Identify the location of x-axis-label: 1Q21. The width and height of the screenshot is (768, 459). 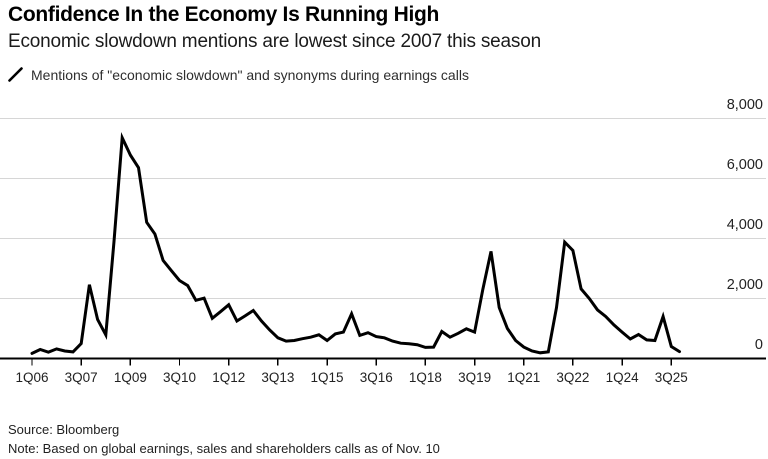
(524, 377).